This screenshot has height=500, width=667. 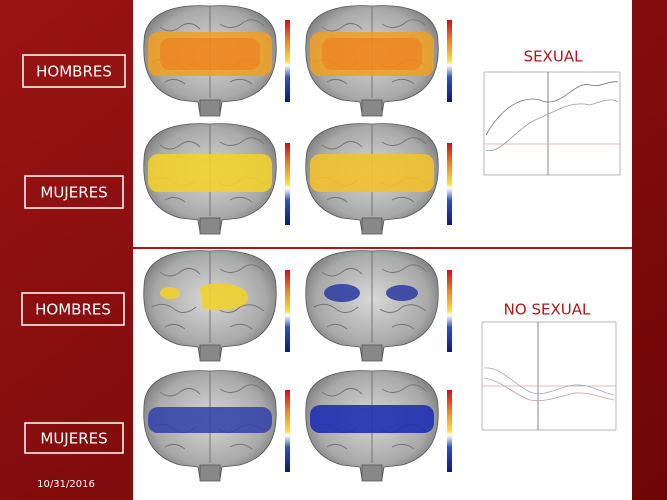 I want to click on date: 10/31/2016, so click(x=66, y=484).